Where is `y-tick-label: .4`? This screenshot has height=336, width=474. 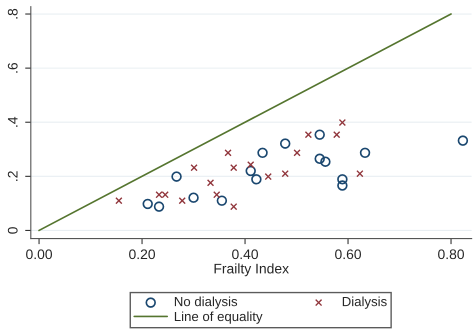 y-tick-label: .4 is located at coordinates (13, 121).